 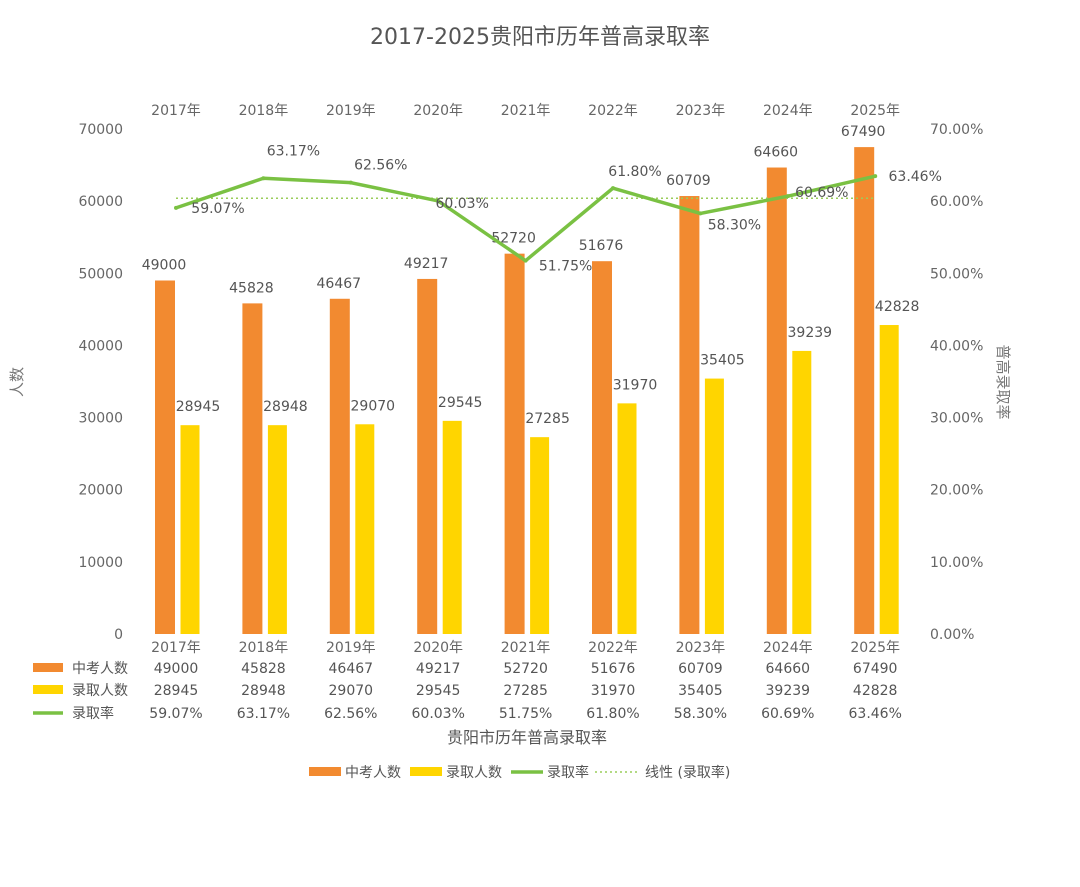 What do you see at coordinates (525, 714) in the screenshot?
I see `table-cell: 51.75%` at bounding box center [525, 714].